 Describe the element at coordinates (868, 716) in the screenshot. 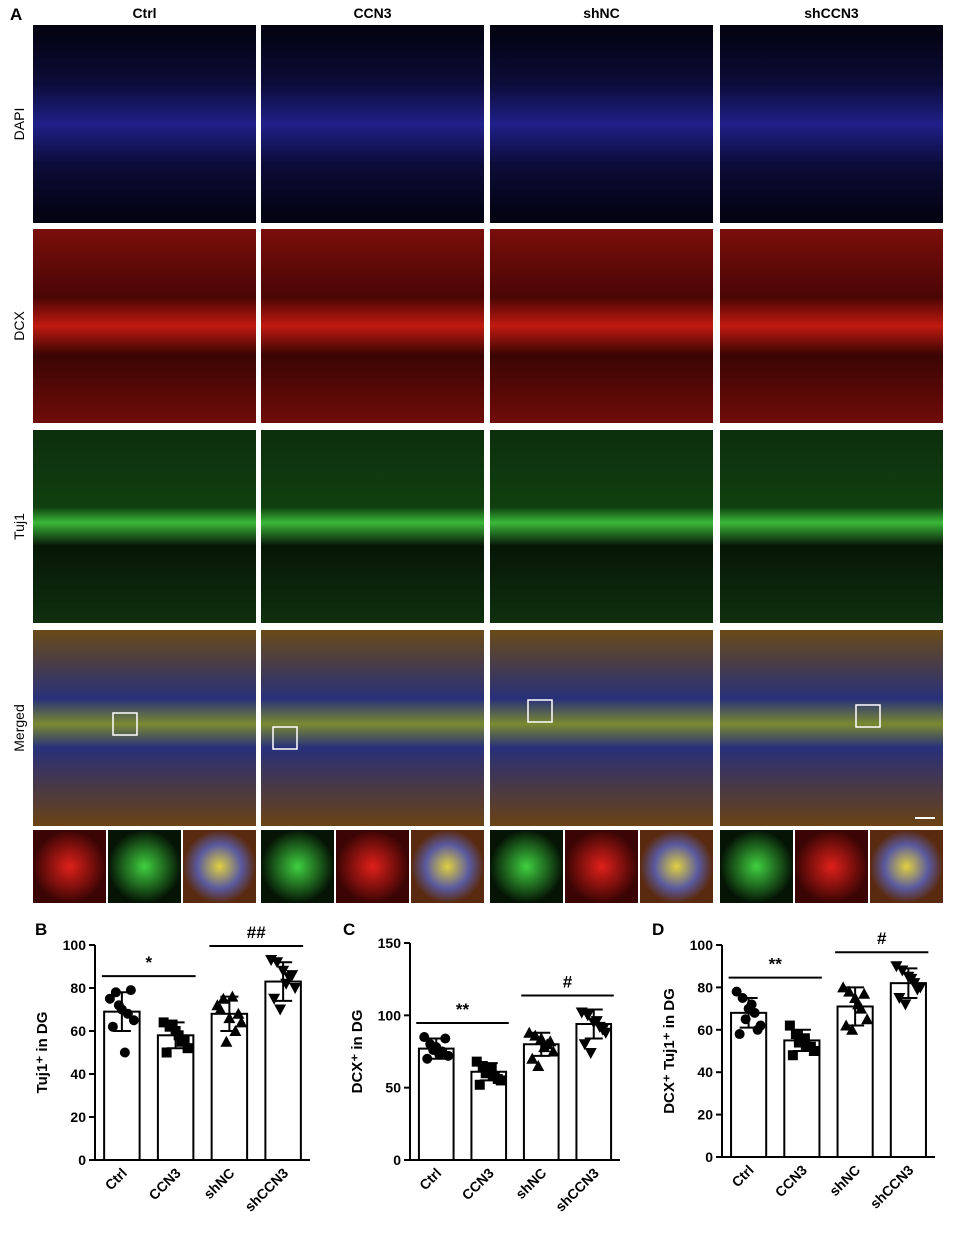

I see `roi-box` at that location.